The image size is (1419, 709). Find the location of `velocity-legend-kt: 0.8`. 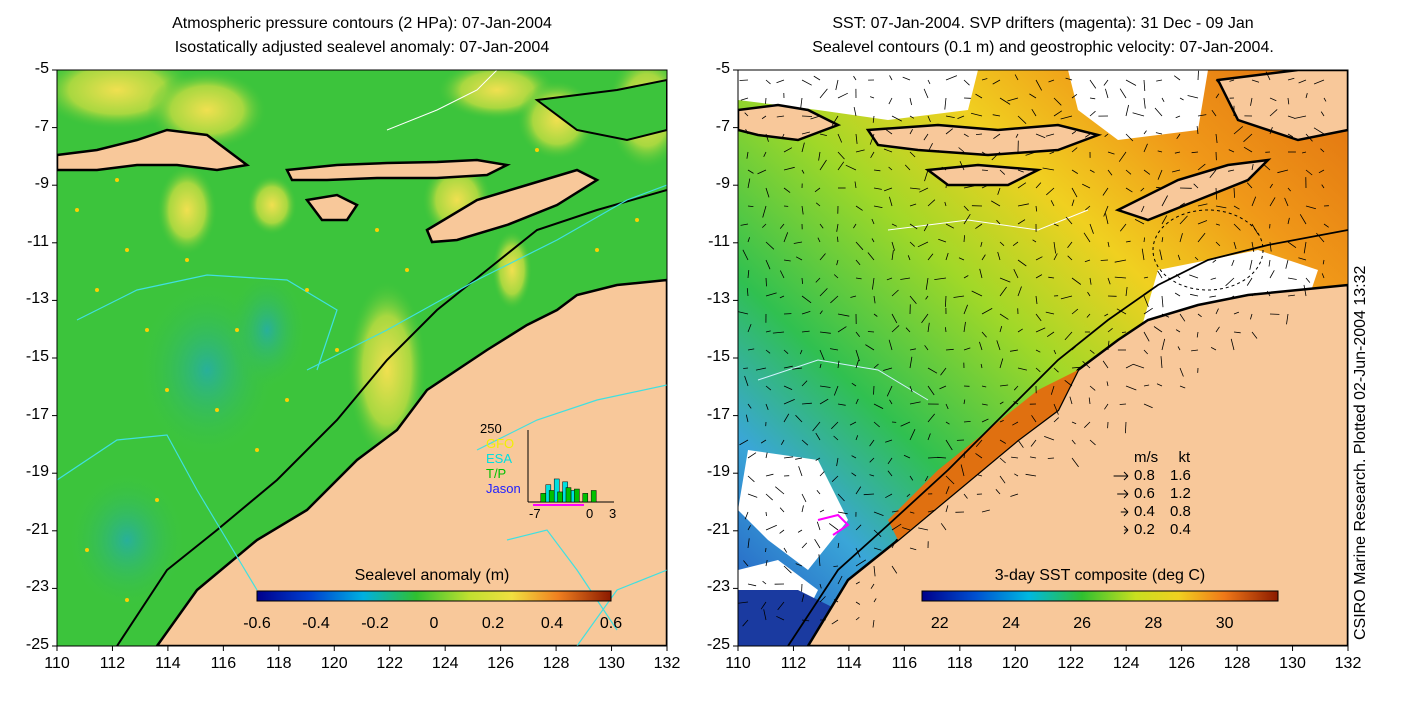

velocity-legend-kt: 0.8 is located at coordinates (1180, 511).